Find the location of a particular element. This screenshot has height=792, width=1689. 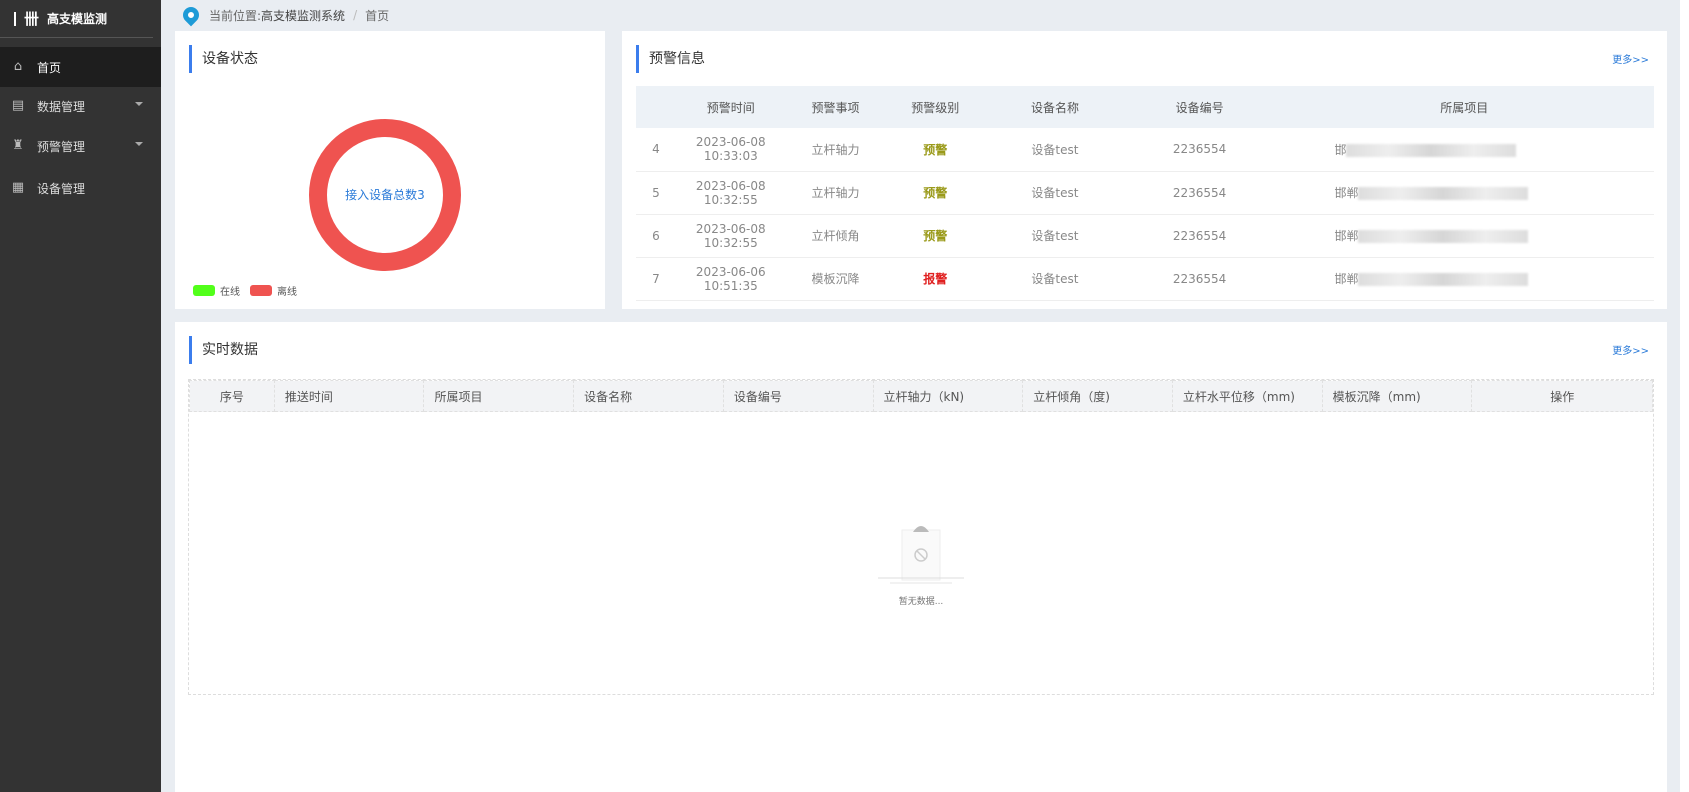

data-icon: ▤ is located at coordinates (18, 105).